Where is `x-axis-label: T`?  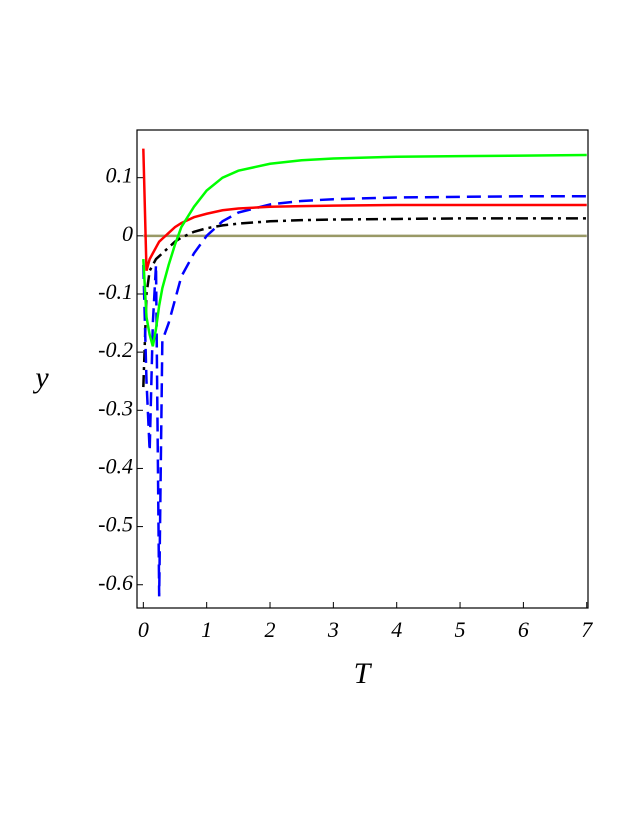
x-axis-label: T is located at coordinates (363, 673).